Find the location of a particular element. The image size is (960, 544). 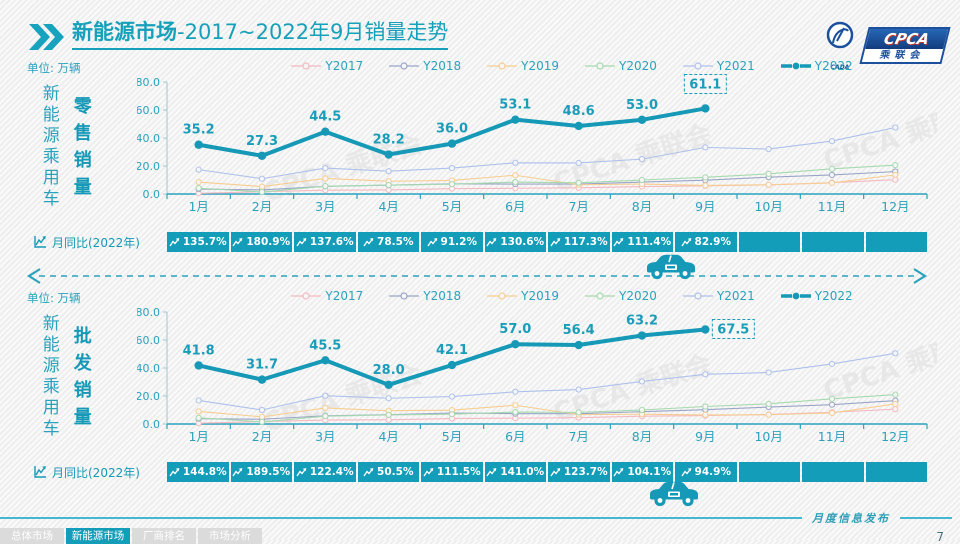

mom-cell: 117.3% is located at coordinates (579, 242).